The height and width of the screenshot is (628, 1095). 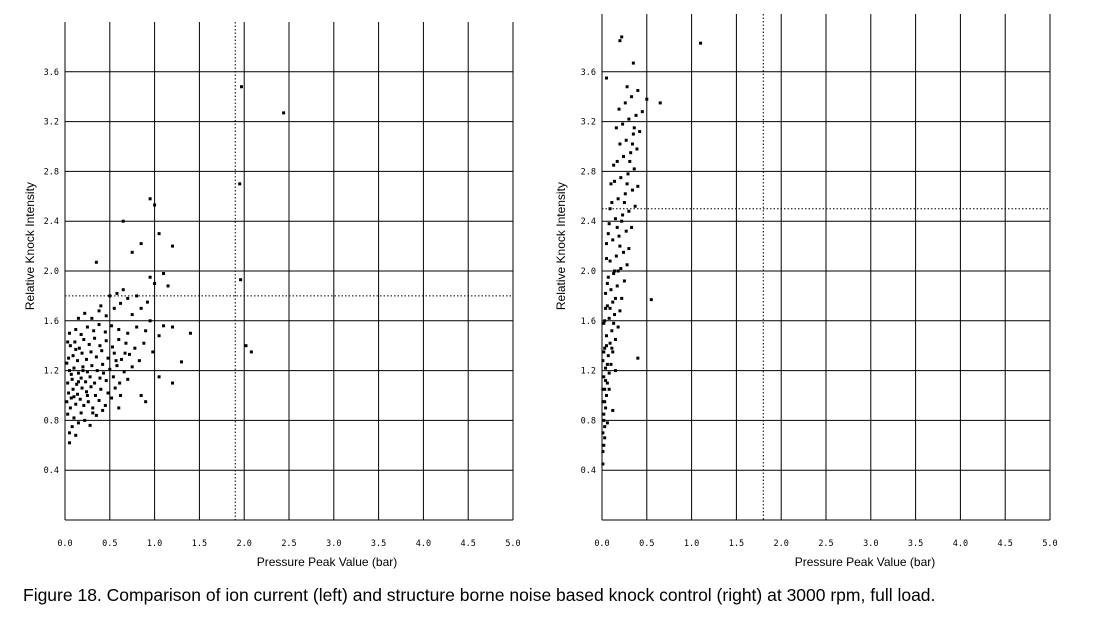 I want to click on x-tick-label: 2.5, so click(x=825, y=544).